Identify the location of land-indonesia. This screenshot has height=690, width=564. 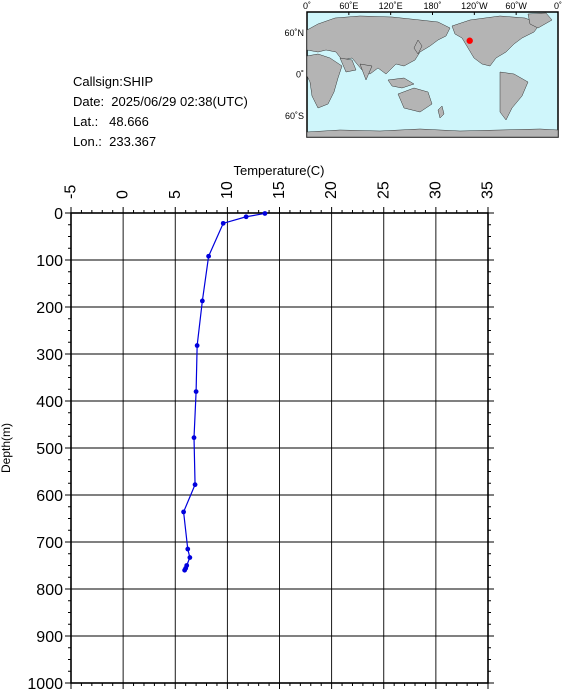
(401, 83).